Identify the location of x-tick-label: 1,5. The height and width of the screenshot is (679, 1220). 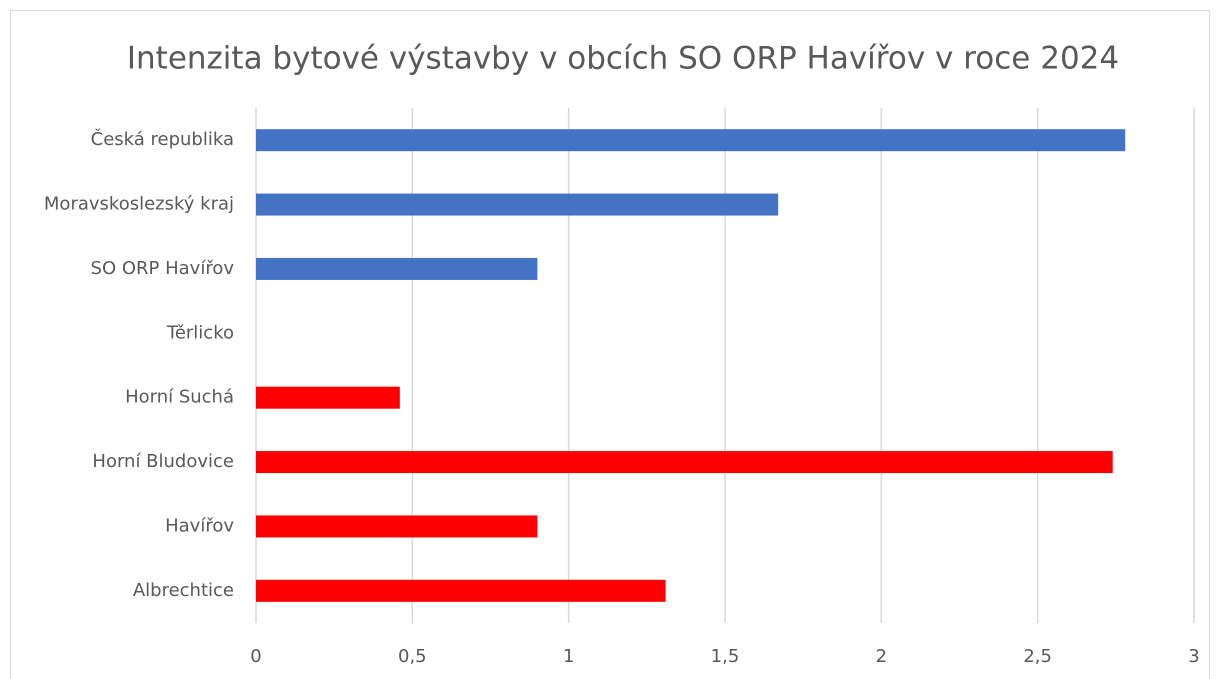
(725, 656).